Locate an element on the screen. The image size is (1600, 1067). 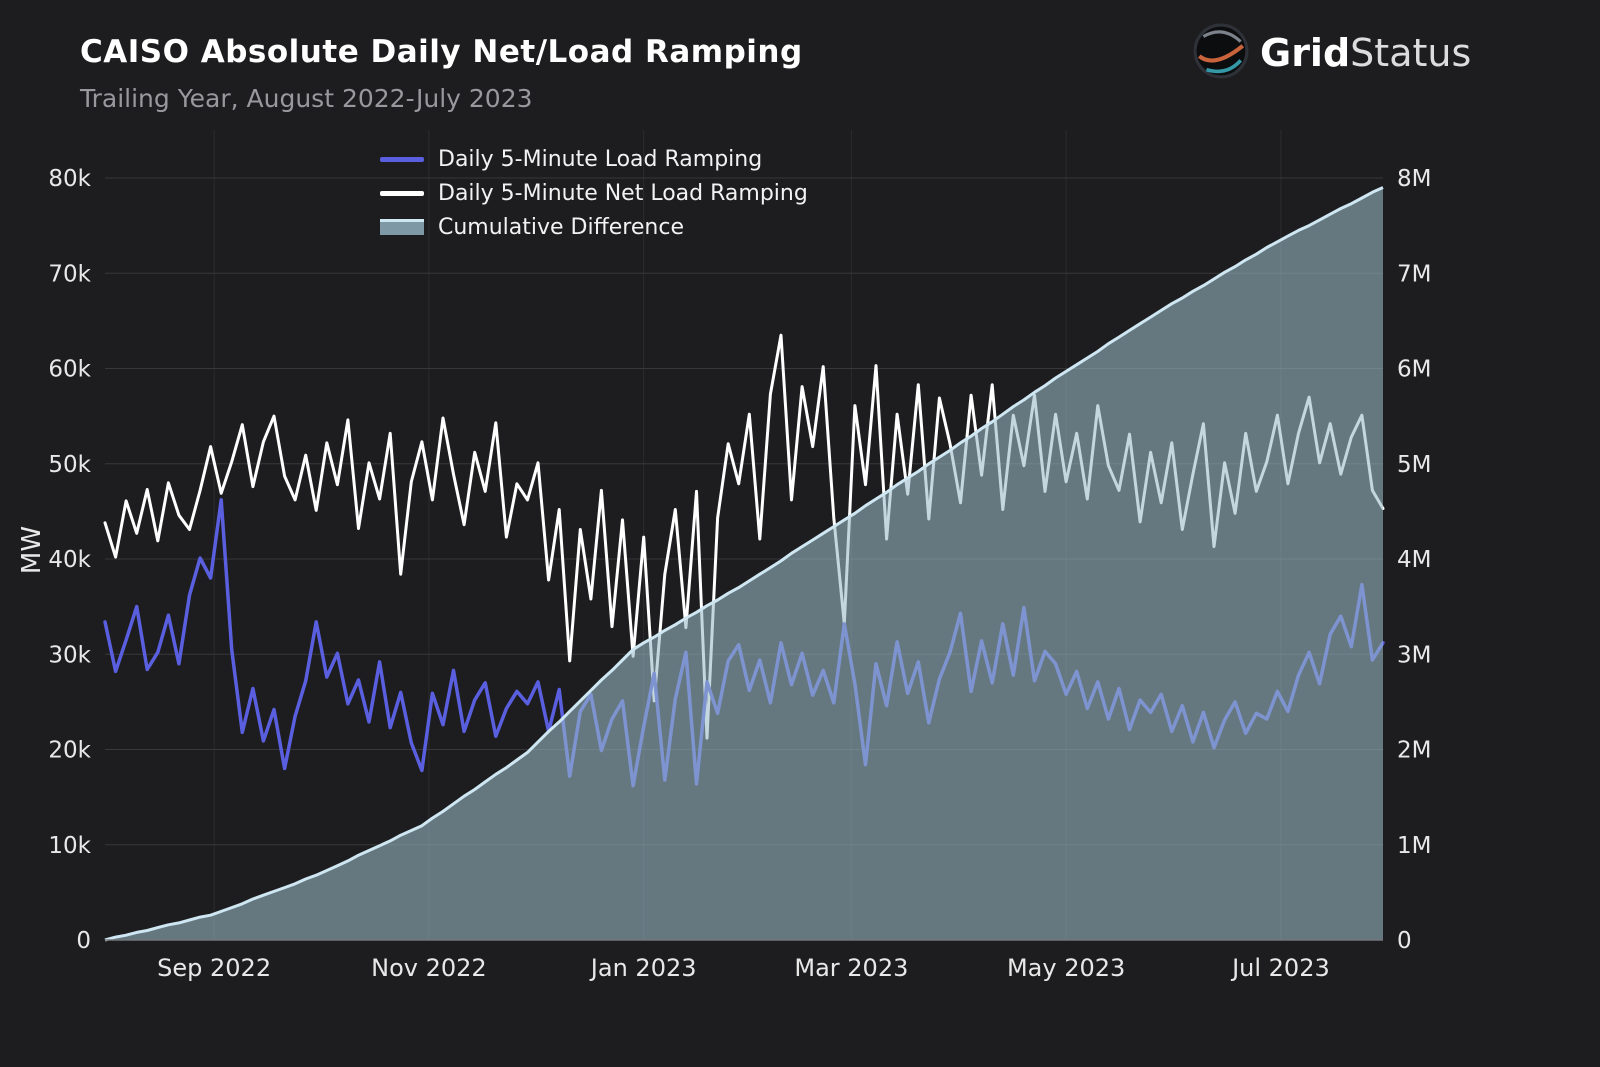
y-right-tick-label: 7M is located at coordinates (1414, 274).